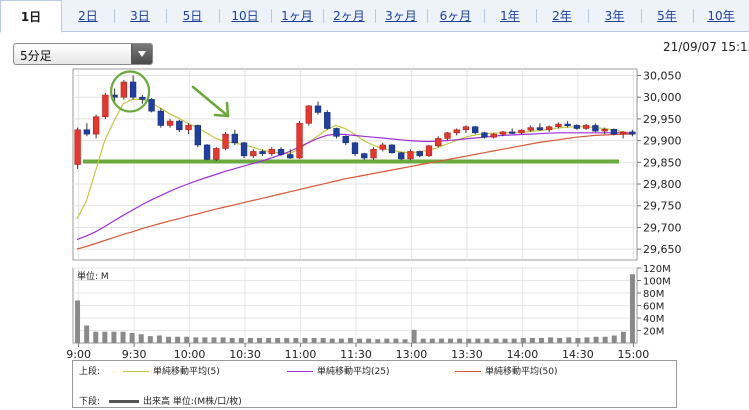  I want to click on tab-3ヶ月: 3ヶ月, so click(401, 16).